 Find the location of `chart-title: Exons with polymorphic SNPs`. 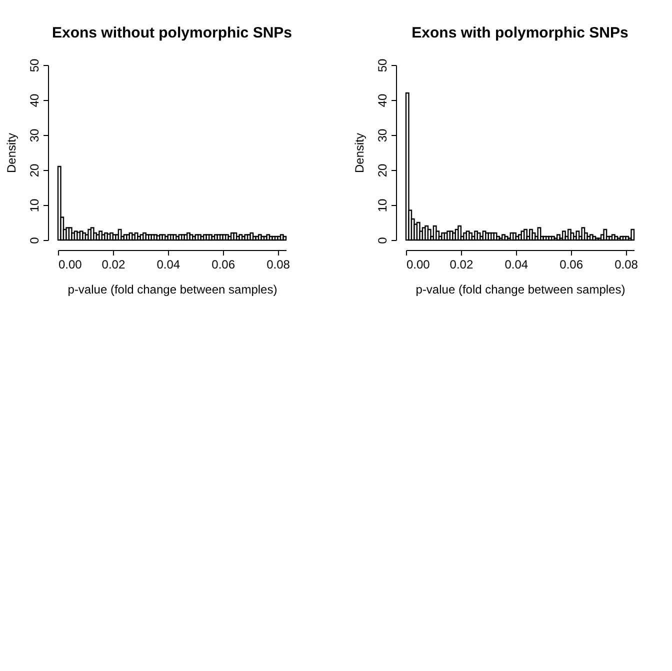

chart-title: Exons with polymorphic SNPs is located at coordinates (520, 33).